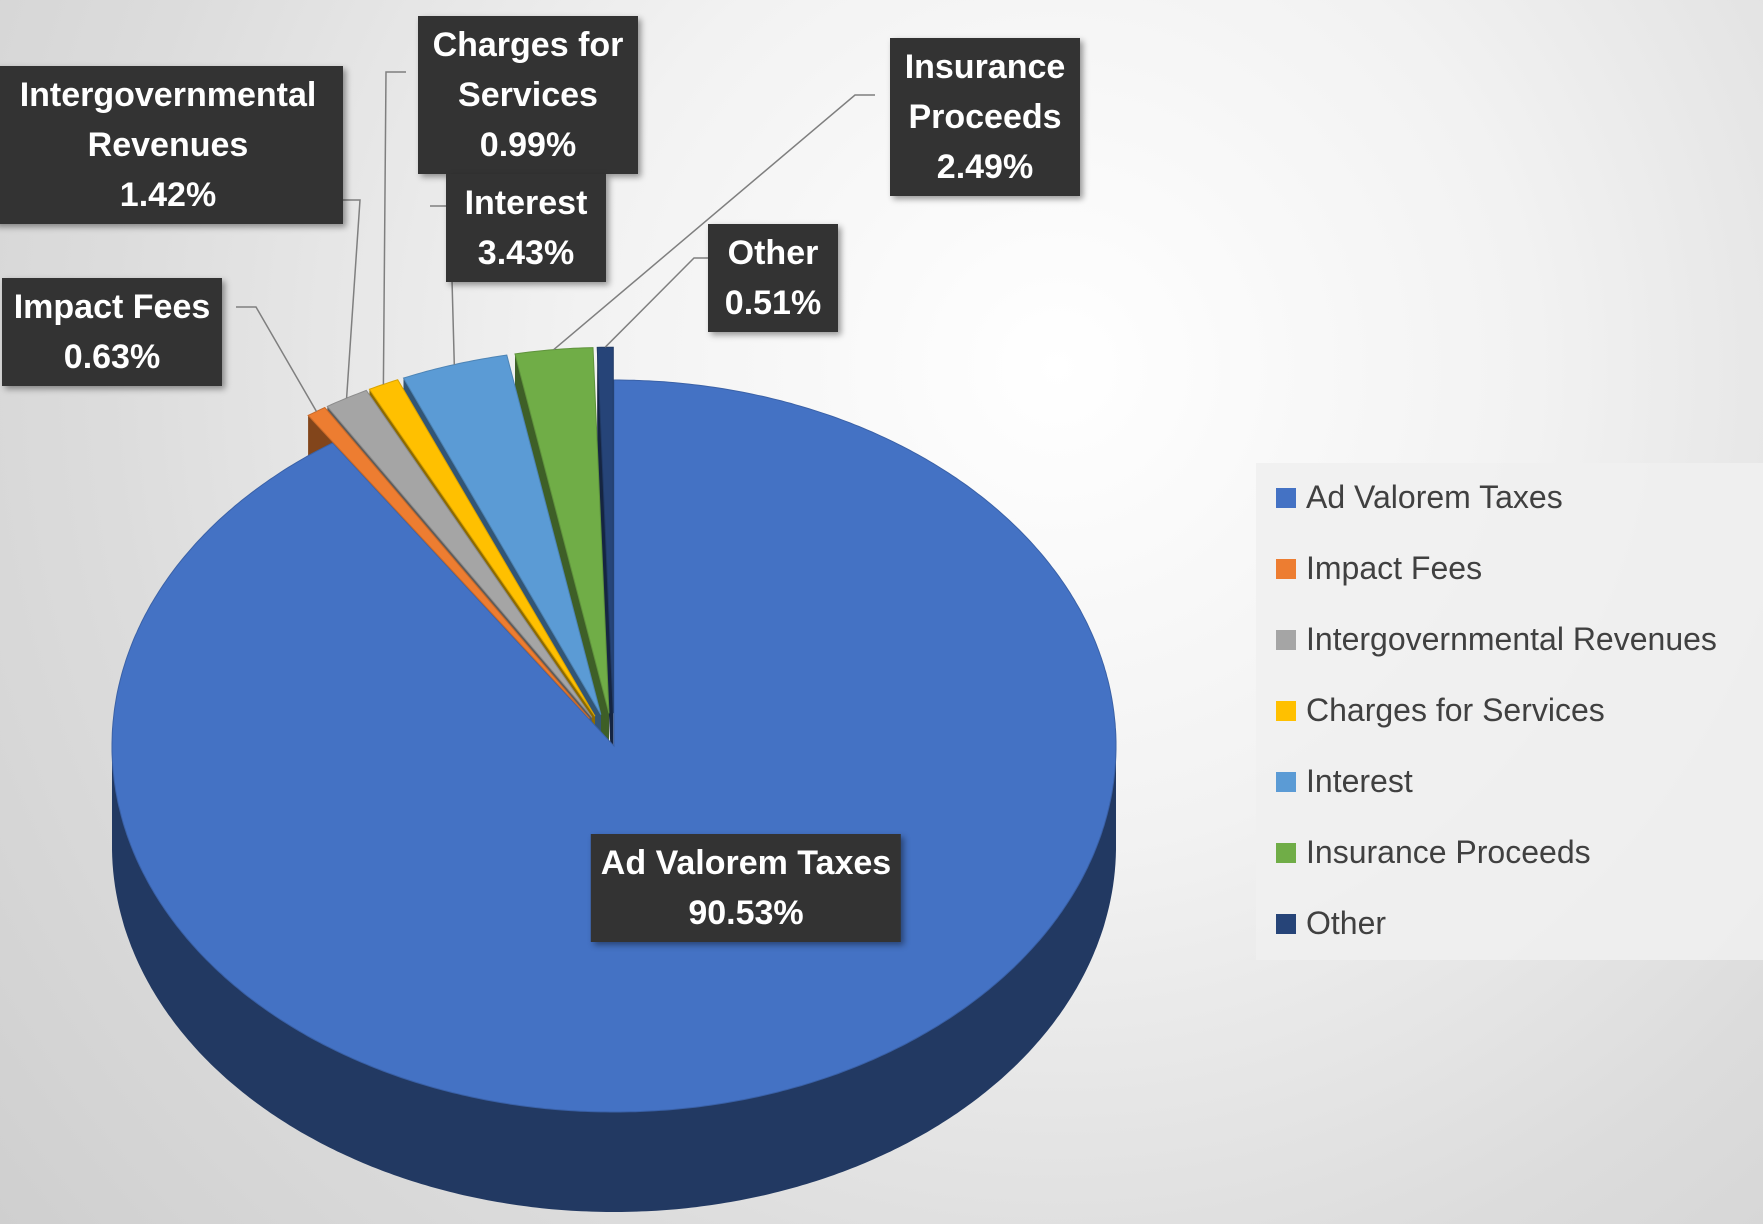 This screenshot has height=1224, width=1763. Describe the element at coordinates (746, 888) in the screenshot. I see `data-label: Ad Valorem Taxes 90.53%` at that location.